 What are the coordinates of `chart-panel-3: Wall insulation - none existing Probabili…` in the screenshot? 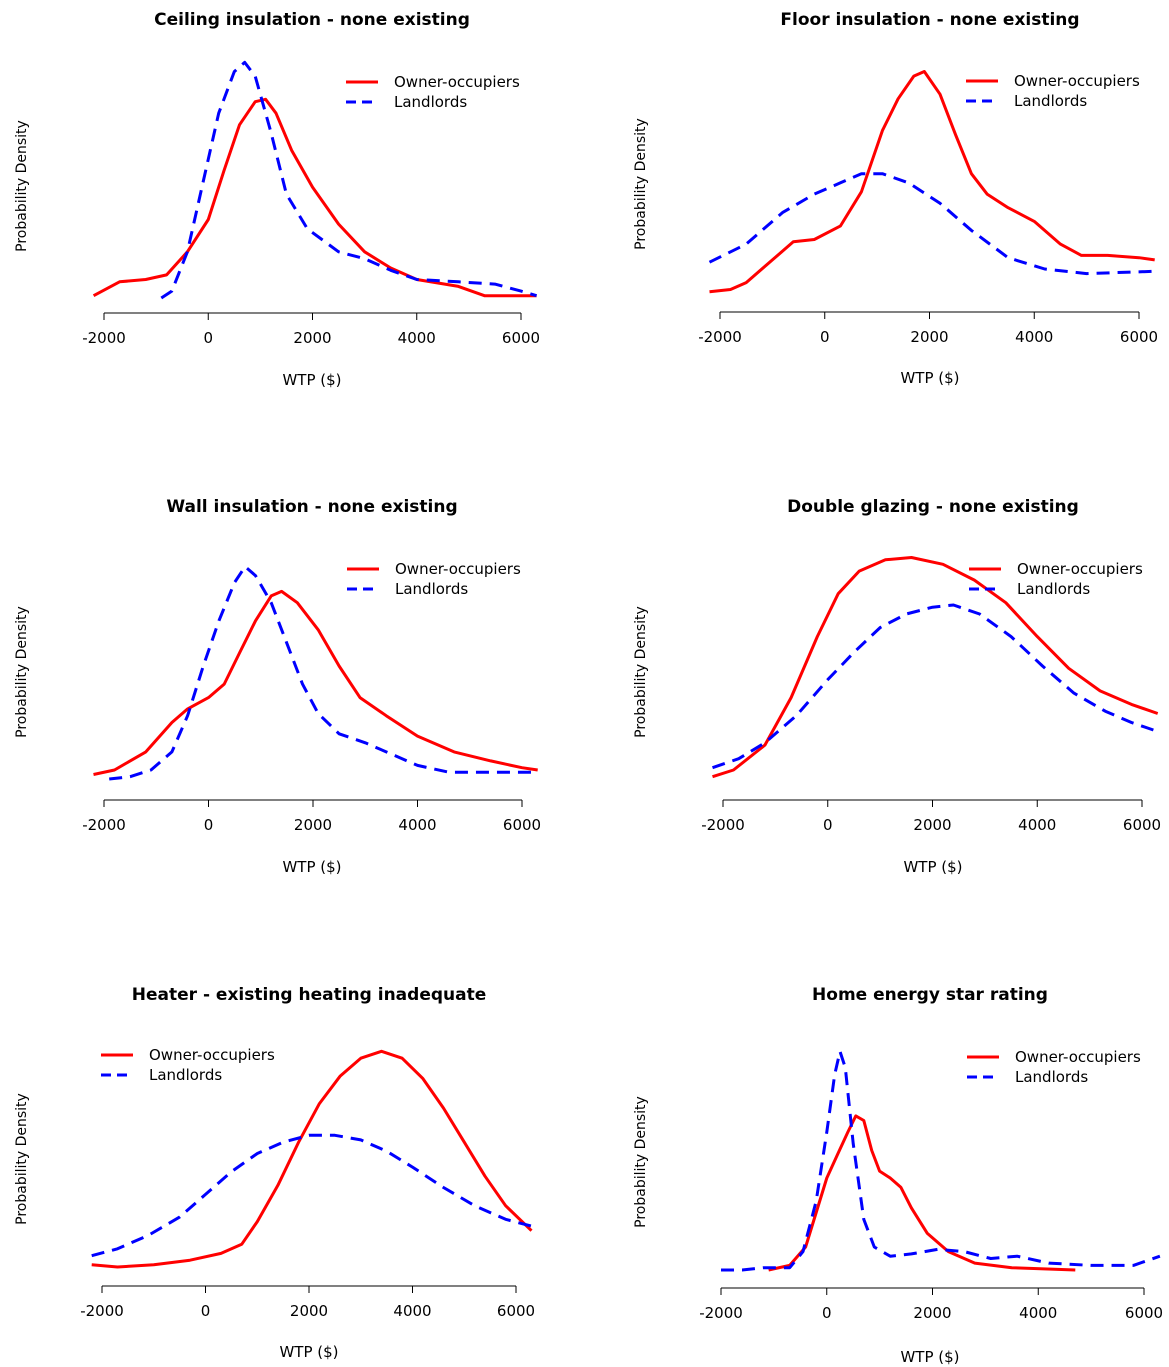 It's located at (277, 686).